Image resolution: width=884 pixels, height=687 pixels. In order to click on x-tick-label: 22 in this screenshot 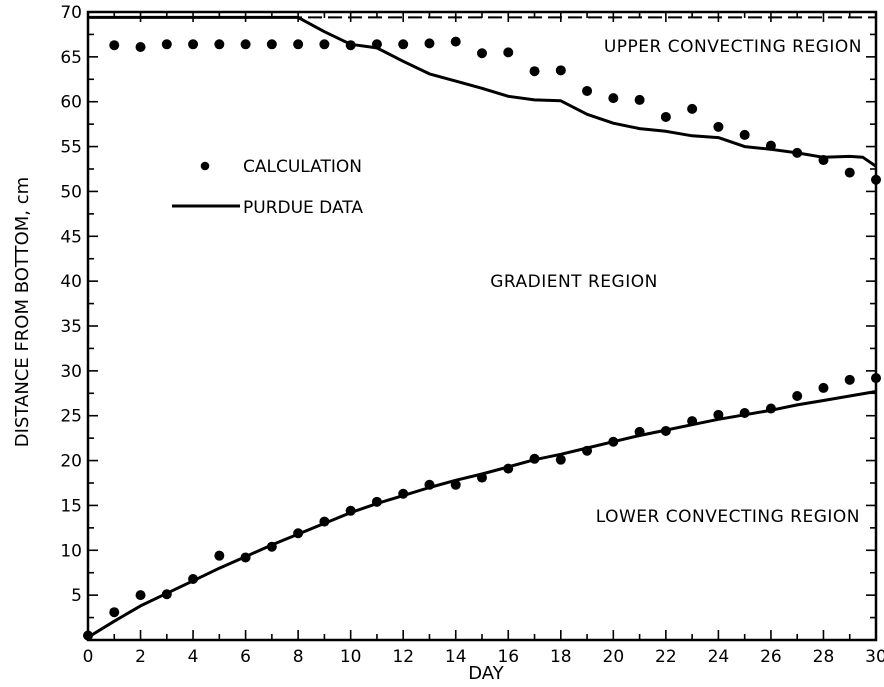, I will do `click(666, 657)`.